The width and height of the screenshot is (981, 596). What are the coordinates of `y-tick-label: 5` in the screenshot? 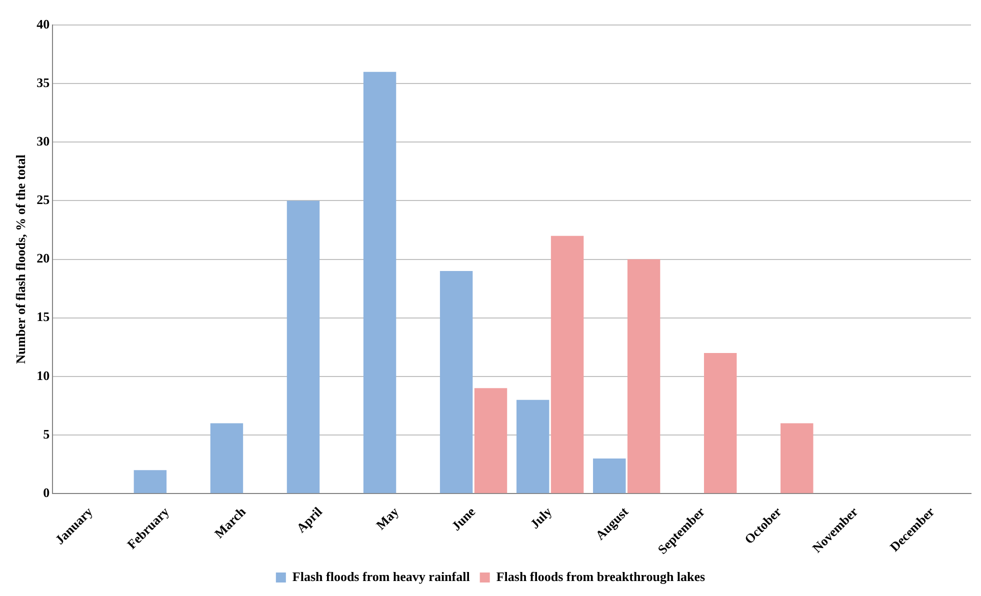 It's located at (46, 434).